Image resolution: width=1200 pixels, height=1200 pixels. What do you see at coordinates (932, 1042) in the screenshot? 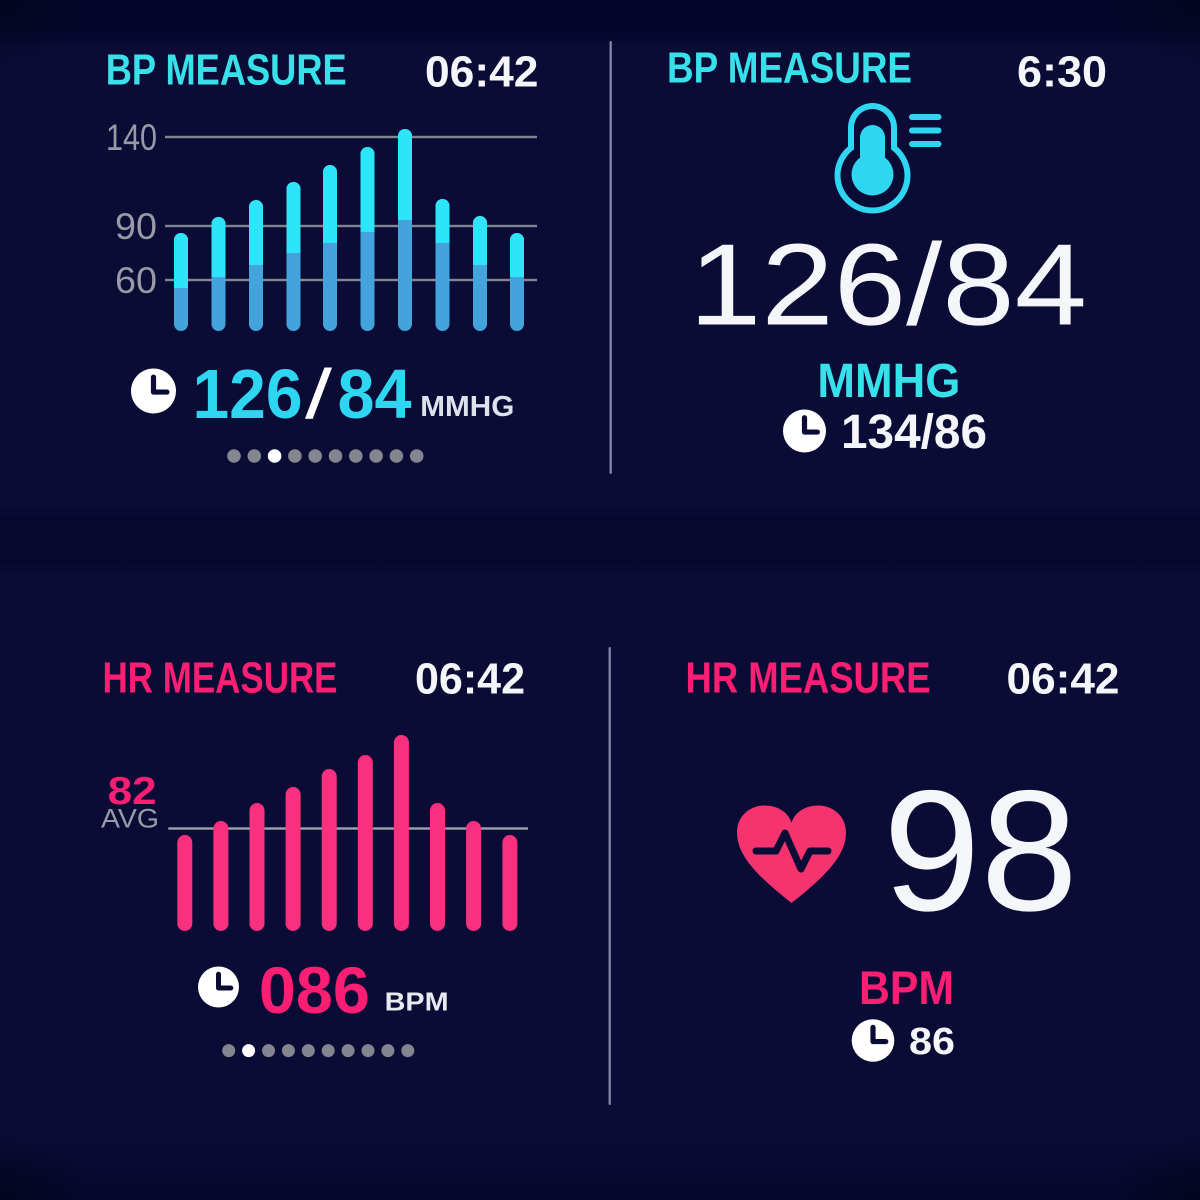
I see `svg-text: 86` at bounding box center [932, 1042].